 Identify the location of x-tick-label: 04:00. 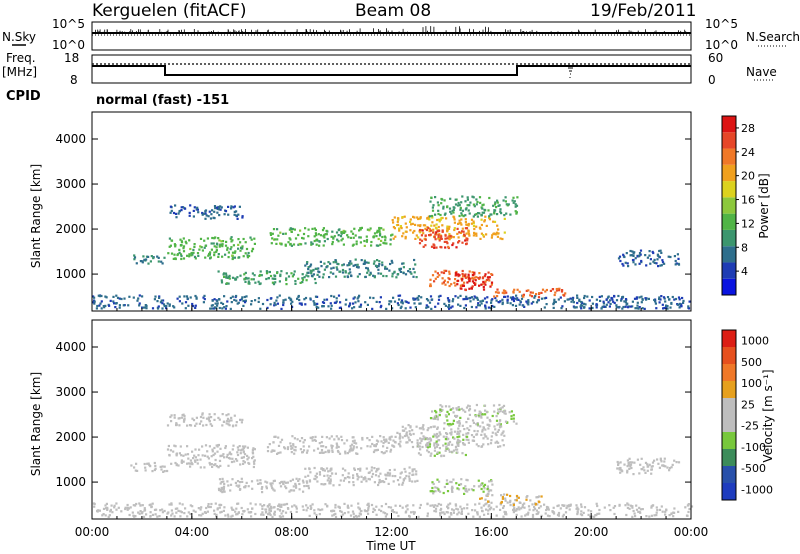
(192, 532).